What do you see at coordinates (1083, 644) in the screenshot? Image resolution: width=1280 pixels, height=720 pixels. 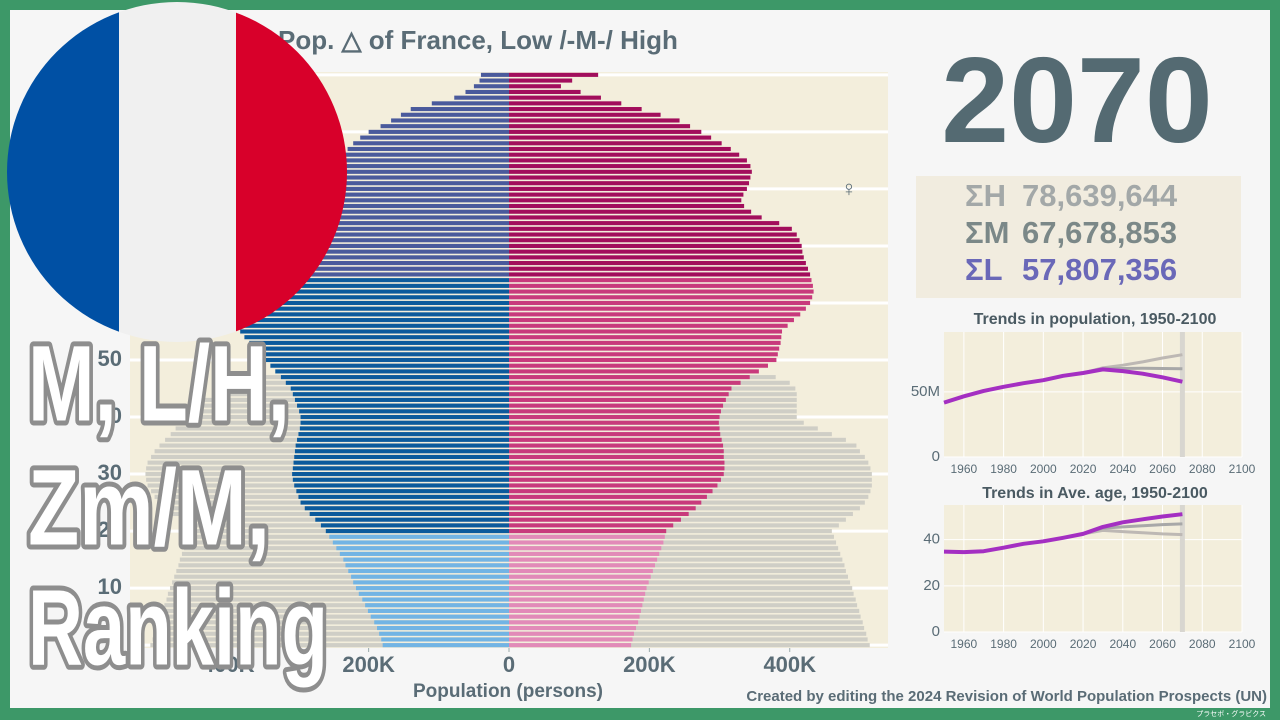 I see `x-tick-label: 2020` at bounding box center [1083, 644].